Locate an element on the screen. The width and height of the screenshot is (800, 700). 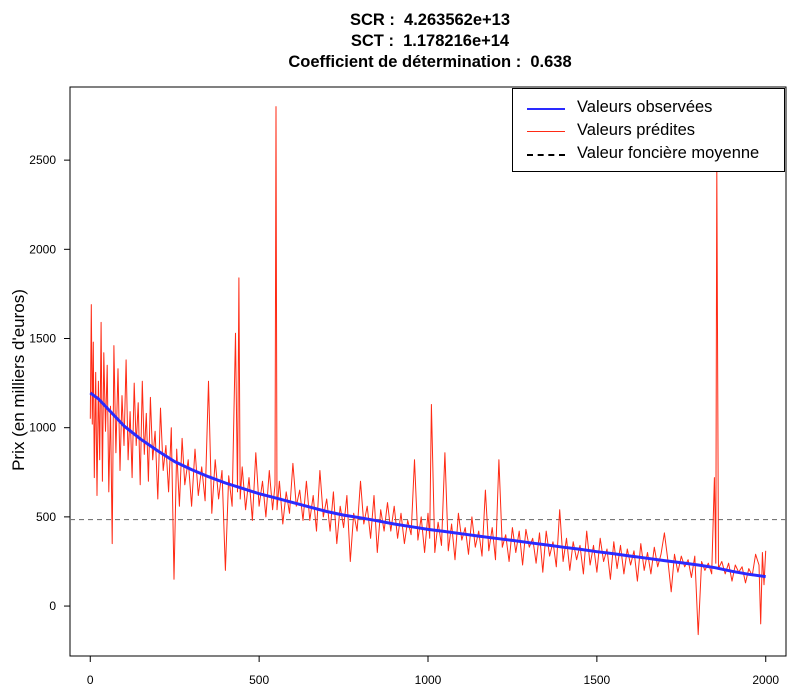
y-tick-label: 2500 is located at coordinates (42, 160).